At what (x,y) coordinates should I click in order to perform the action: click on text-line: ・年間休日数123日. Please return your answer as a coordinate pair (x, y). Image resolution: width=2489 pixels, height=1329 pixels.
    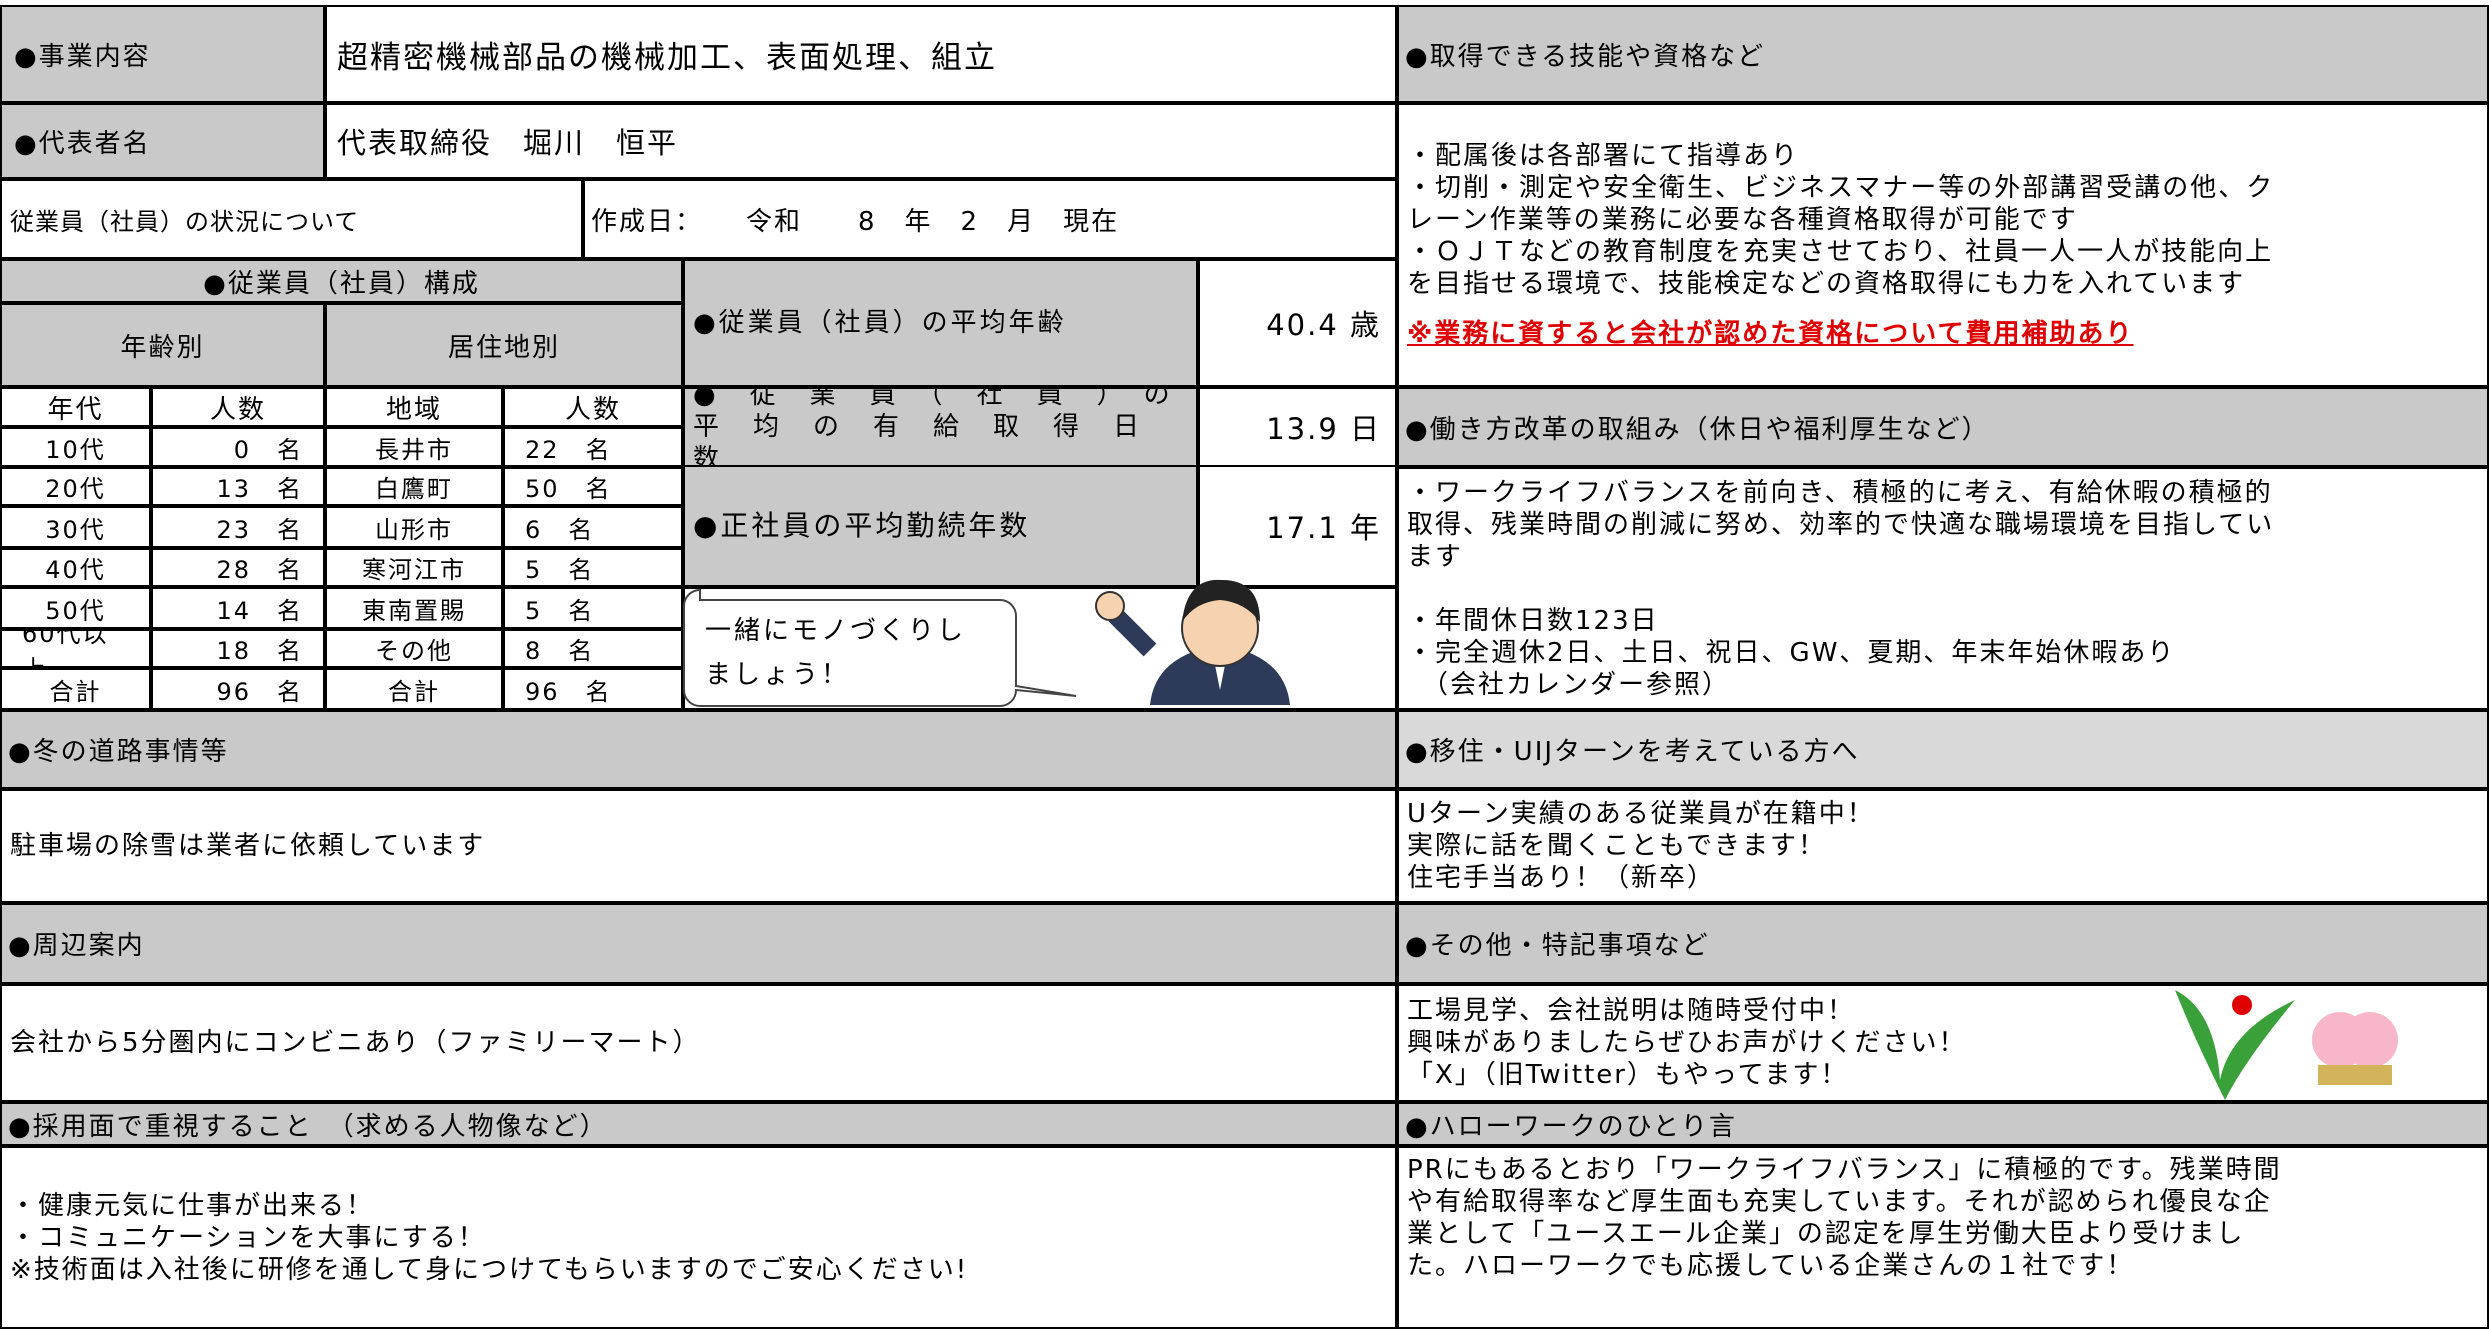
    Looking at the image, I should click on (1533, 620).